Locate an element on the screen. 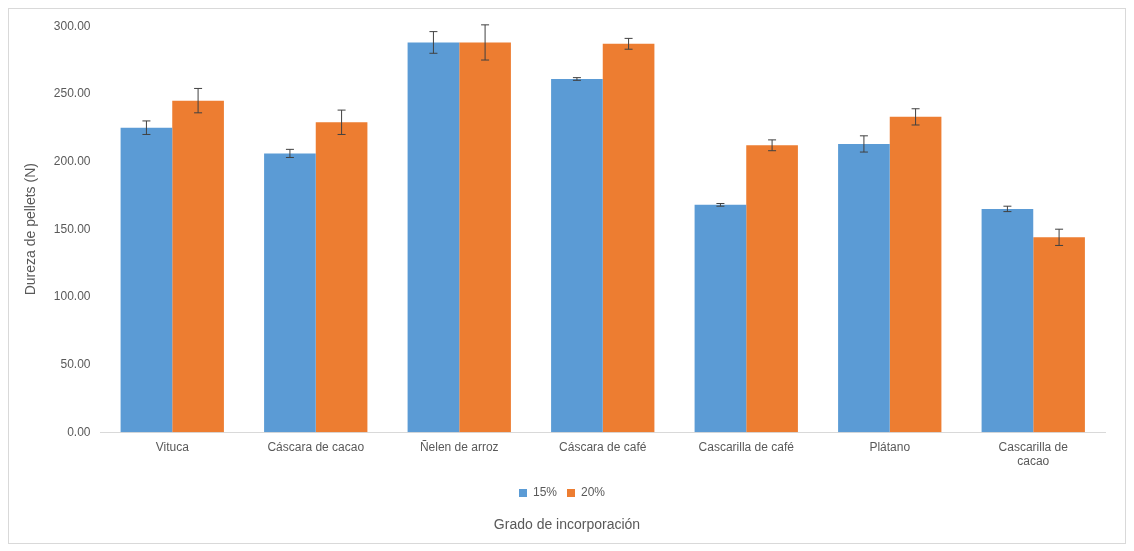 This screenshot has height=551, width=1134. x-tick-label: Cascarilla de cacao is located at coordinates (1033, 454).